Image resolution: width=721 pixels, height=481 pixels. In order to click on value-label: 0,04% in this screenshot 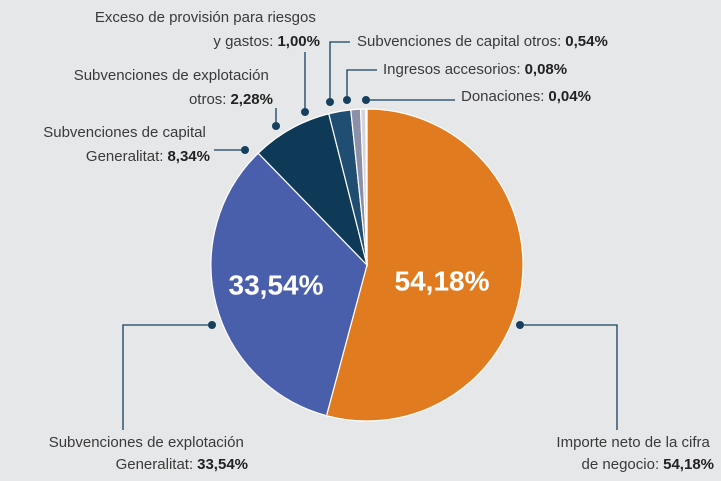, I will do `click(569, 96)`.